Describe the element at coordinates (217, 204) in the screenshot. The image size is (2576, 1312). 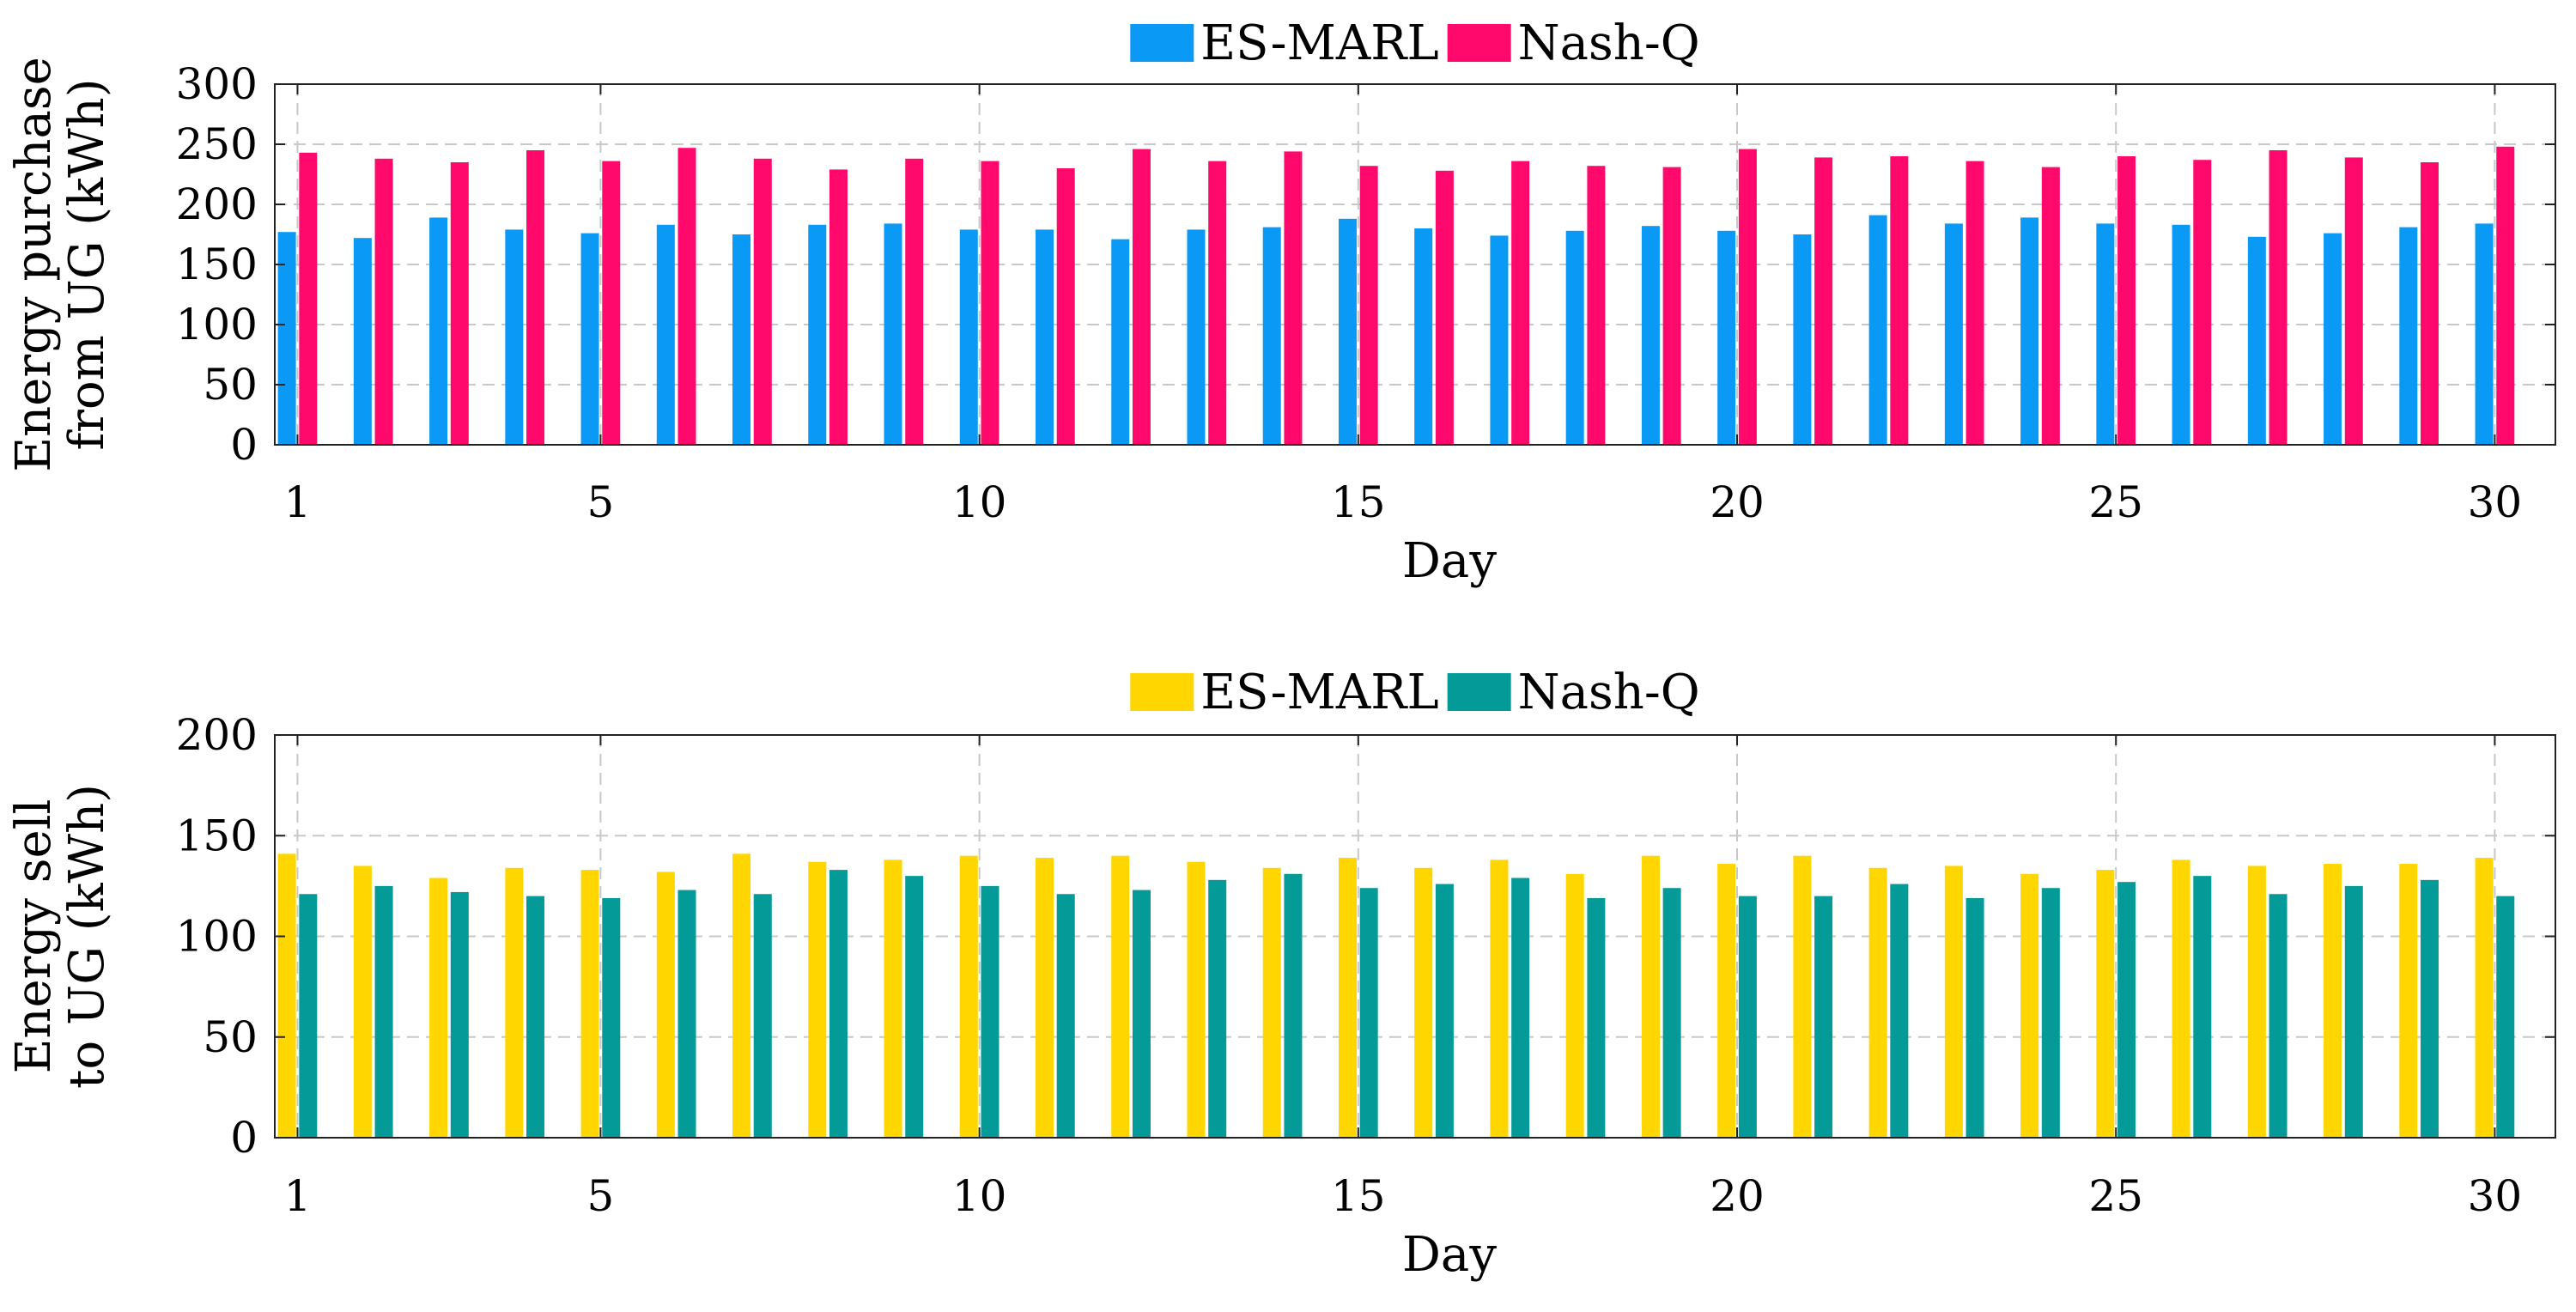
I see `y-tick-label: 200` at that location.